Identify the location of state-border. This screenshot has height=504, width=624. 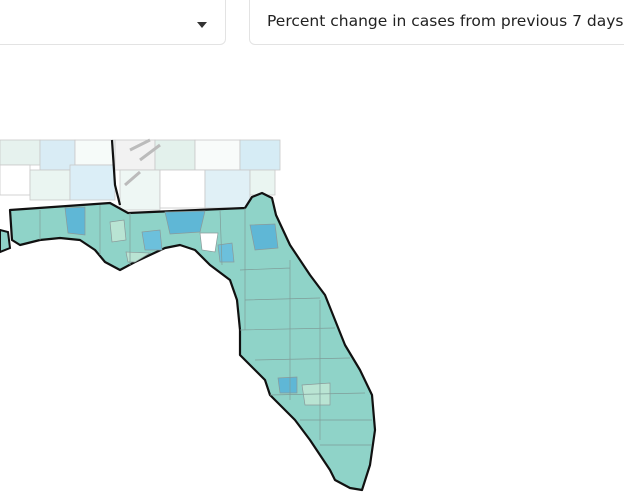
(116, 172).